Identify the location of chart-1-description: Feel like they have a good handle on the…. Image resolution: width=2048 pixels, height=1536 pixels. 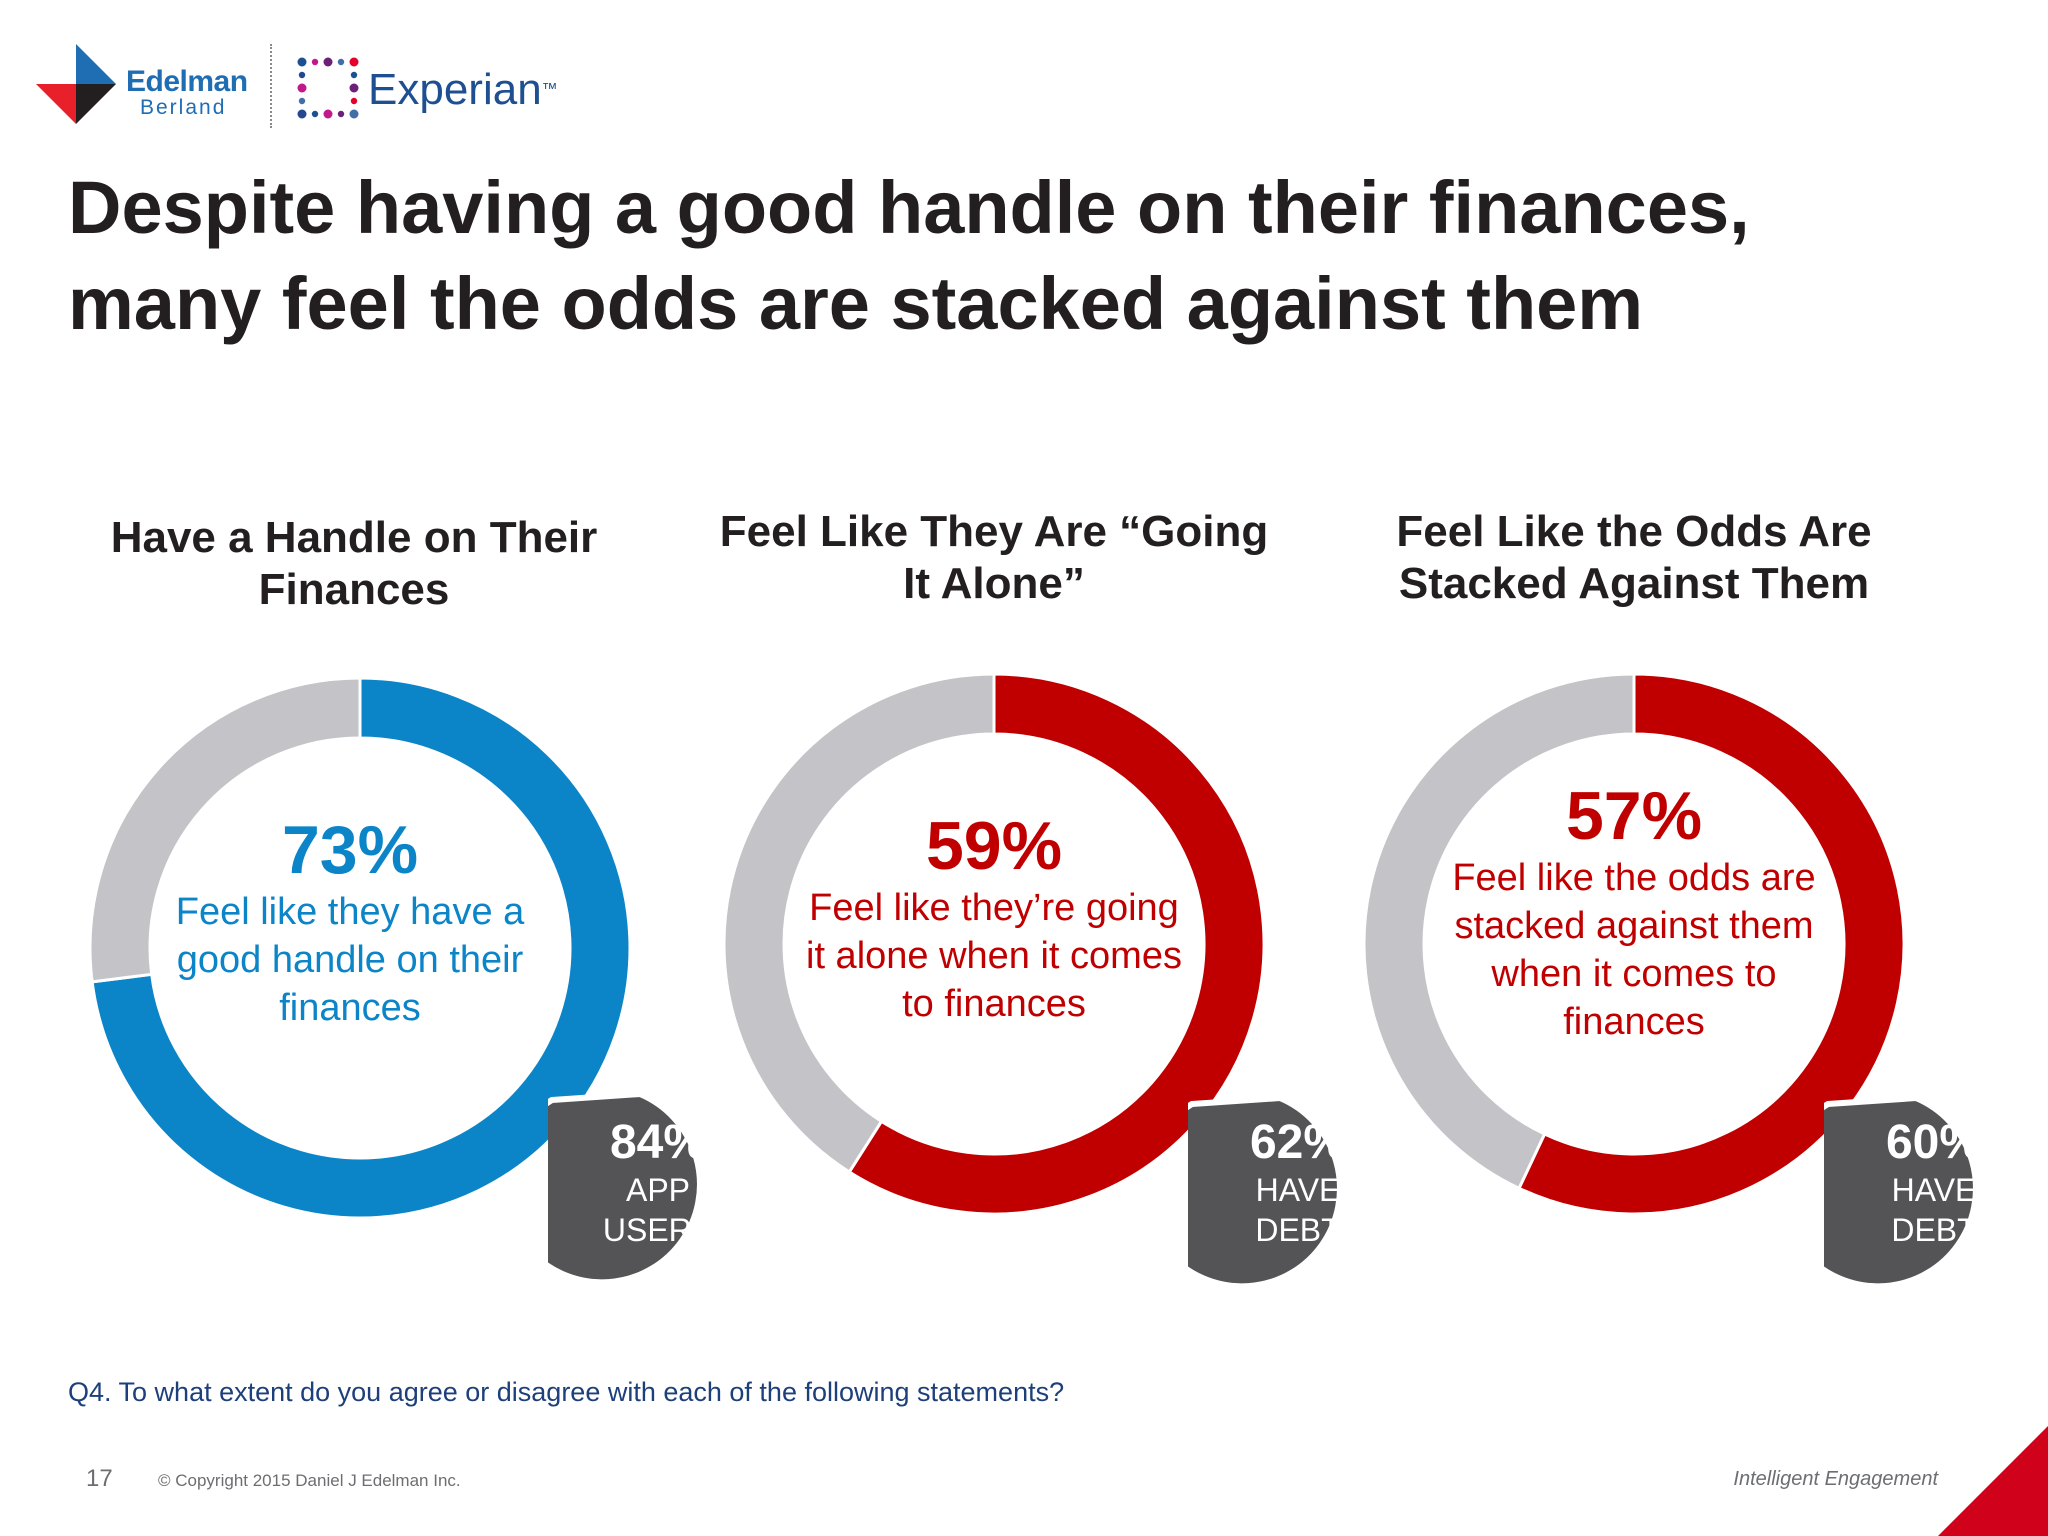
(350, 960).